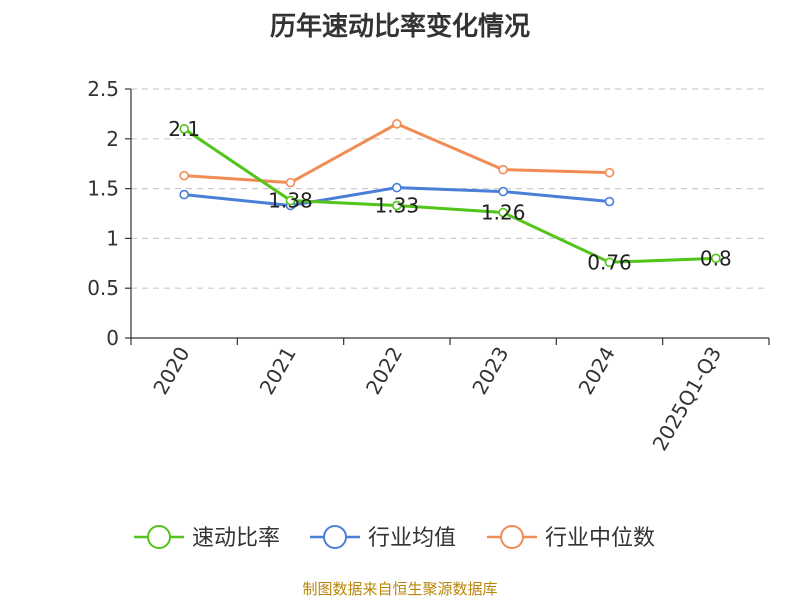 The height and width of the screenshot is (600, 800). What do you see at coordinates (399, 27) in the screenshot?
I see `chart-title: 历年速动比率变化情况` at bounding box center [399, 27].